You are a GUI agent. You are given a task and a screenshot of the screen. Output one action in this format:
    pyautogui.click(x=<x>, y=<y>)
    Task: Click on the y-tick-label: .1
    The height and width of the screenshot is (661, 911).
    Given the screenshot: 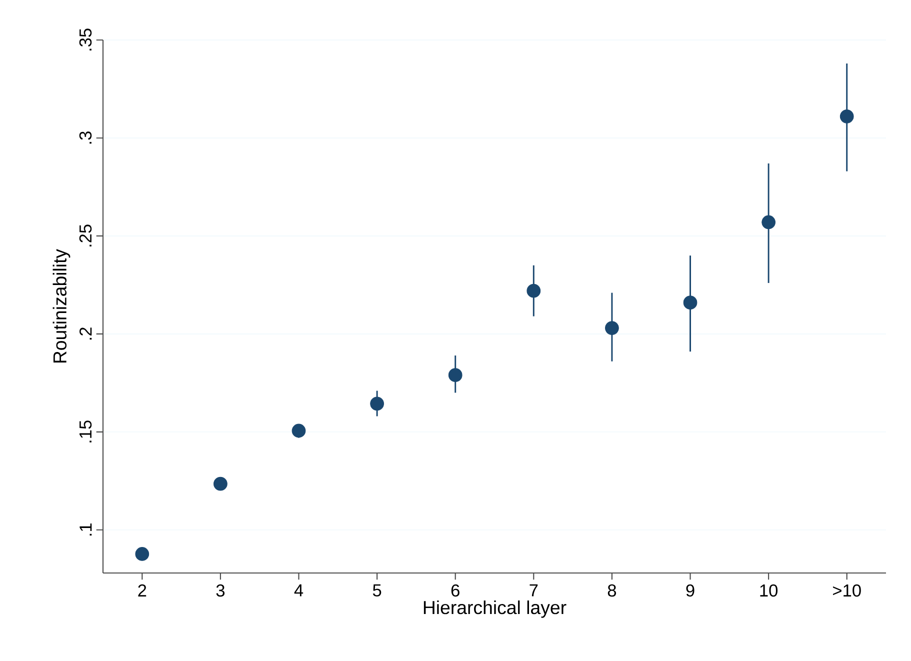 What is the action you would take?
    pyautogui.click(x=86, y=529)
    